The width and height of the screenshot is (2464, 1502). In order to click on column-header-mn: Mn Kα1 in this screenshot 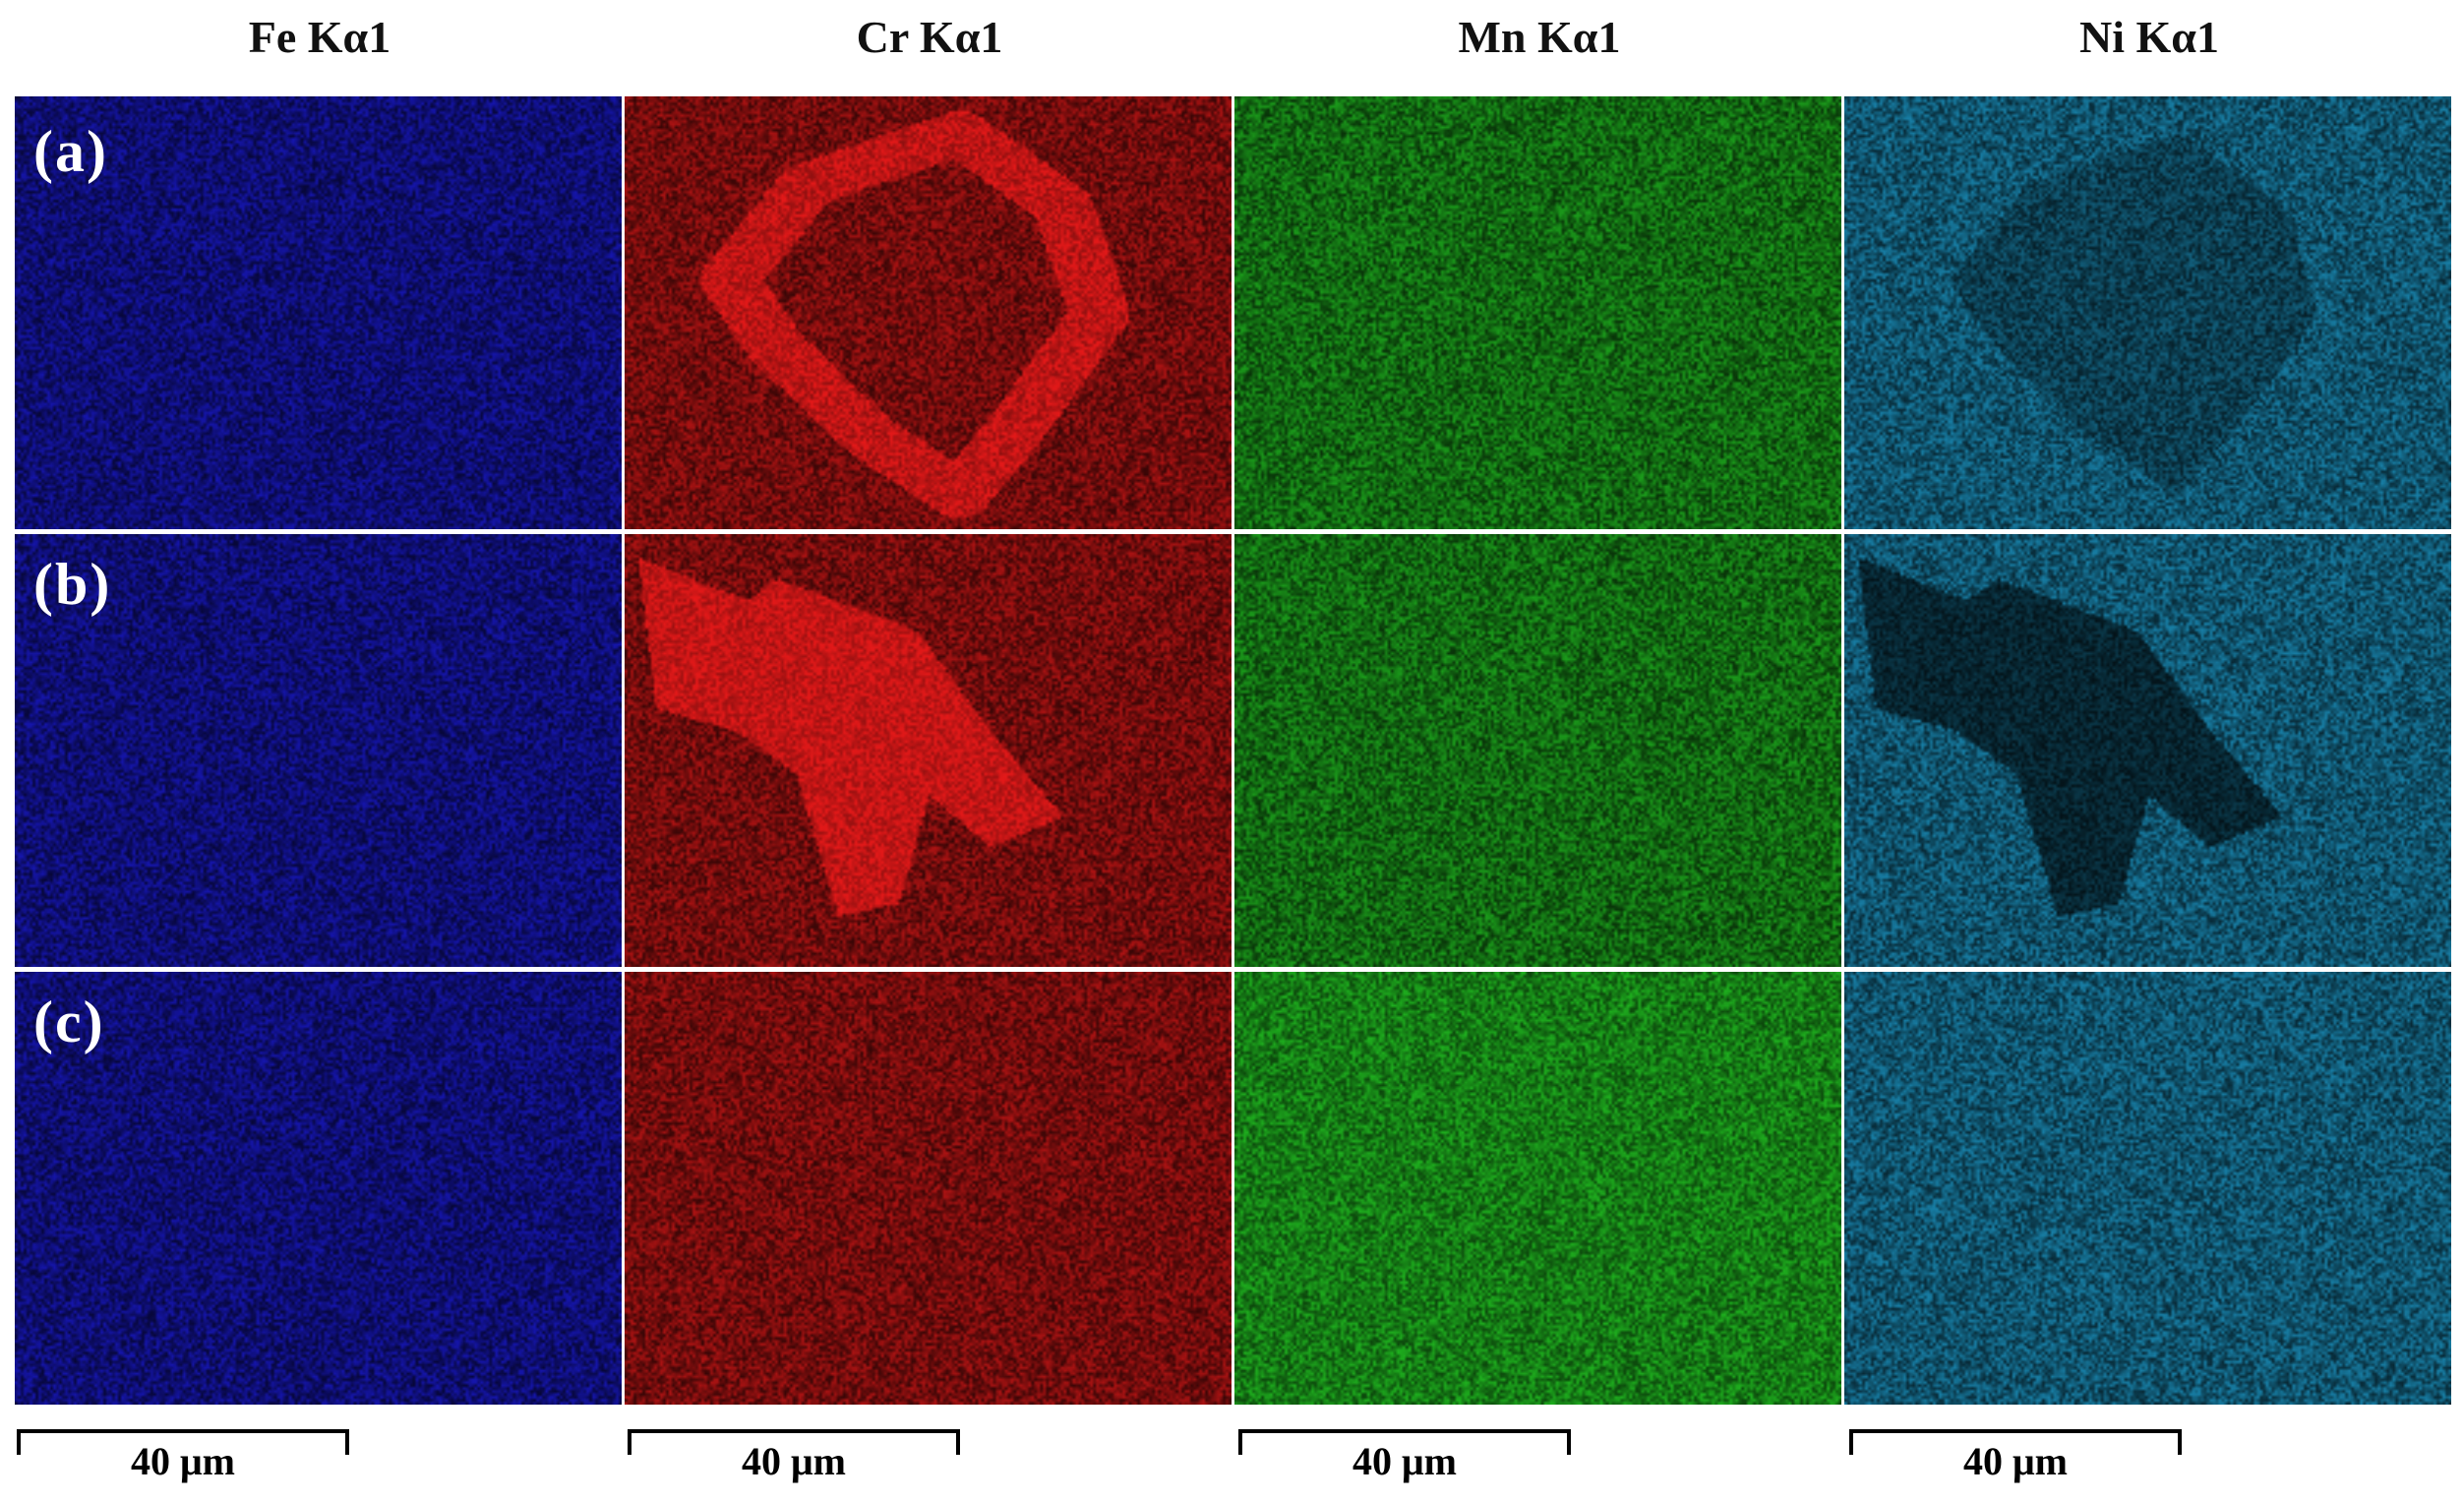, I will do `click(1540, 37)`.